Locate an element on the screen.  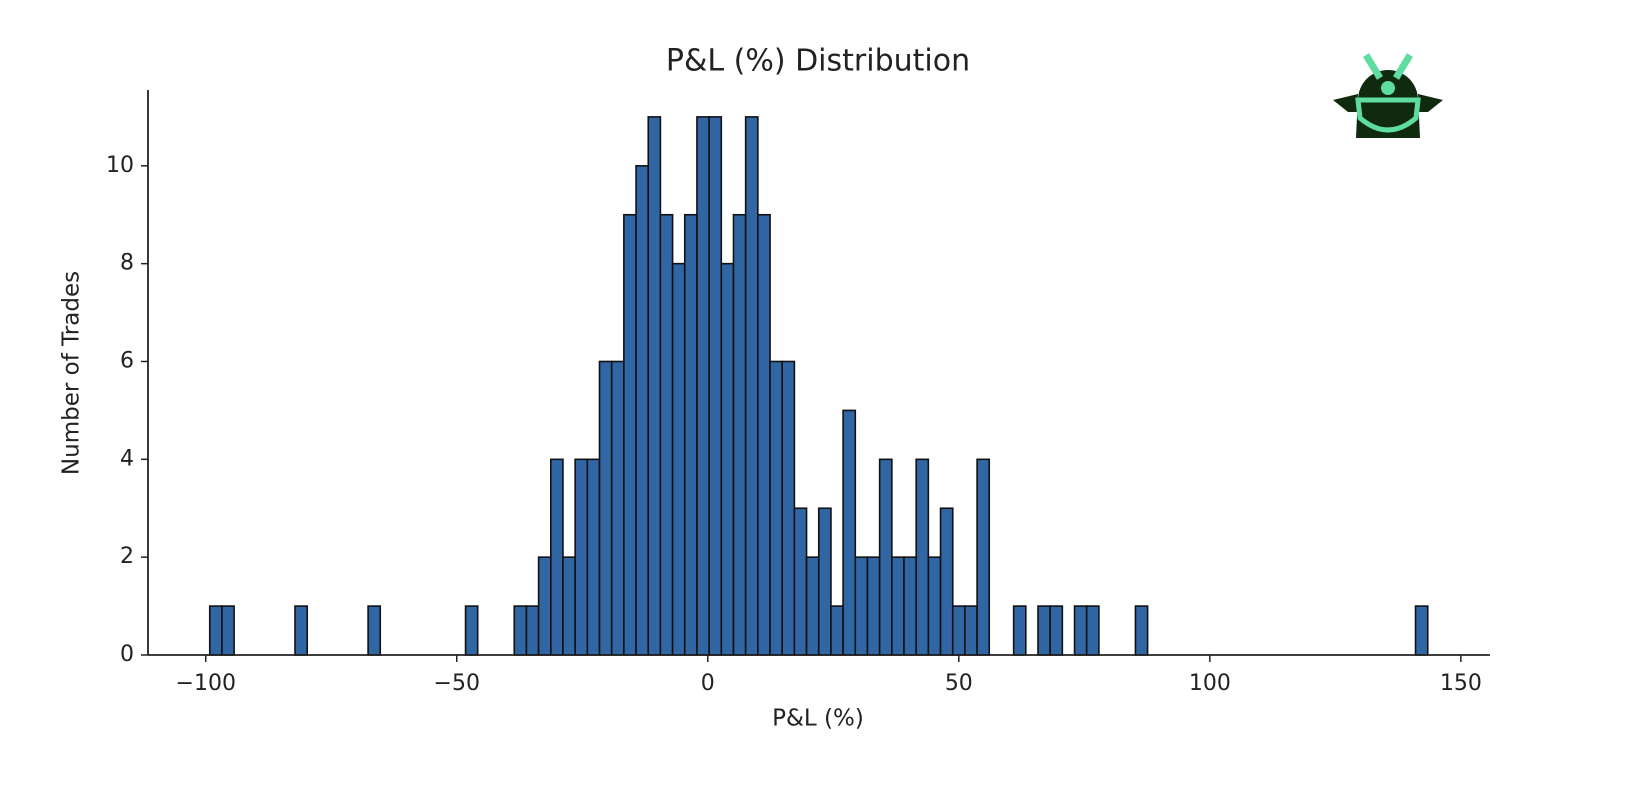
y-tick-label: 0 is located at coordinates (127, 654).